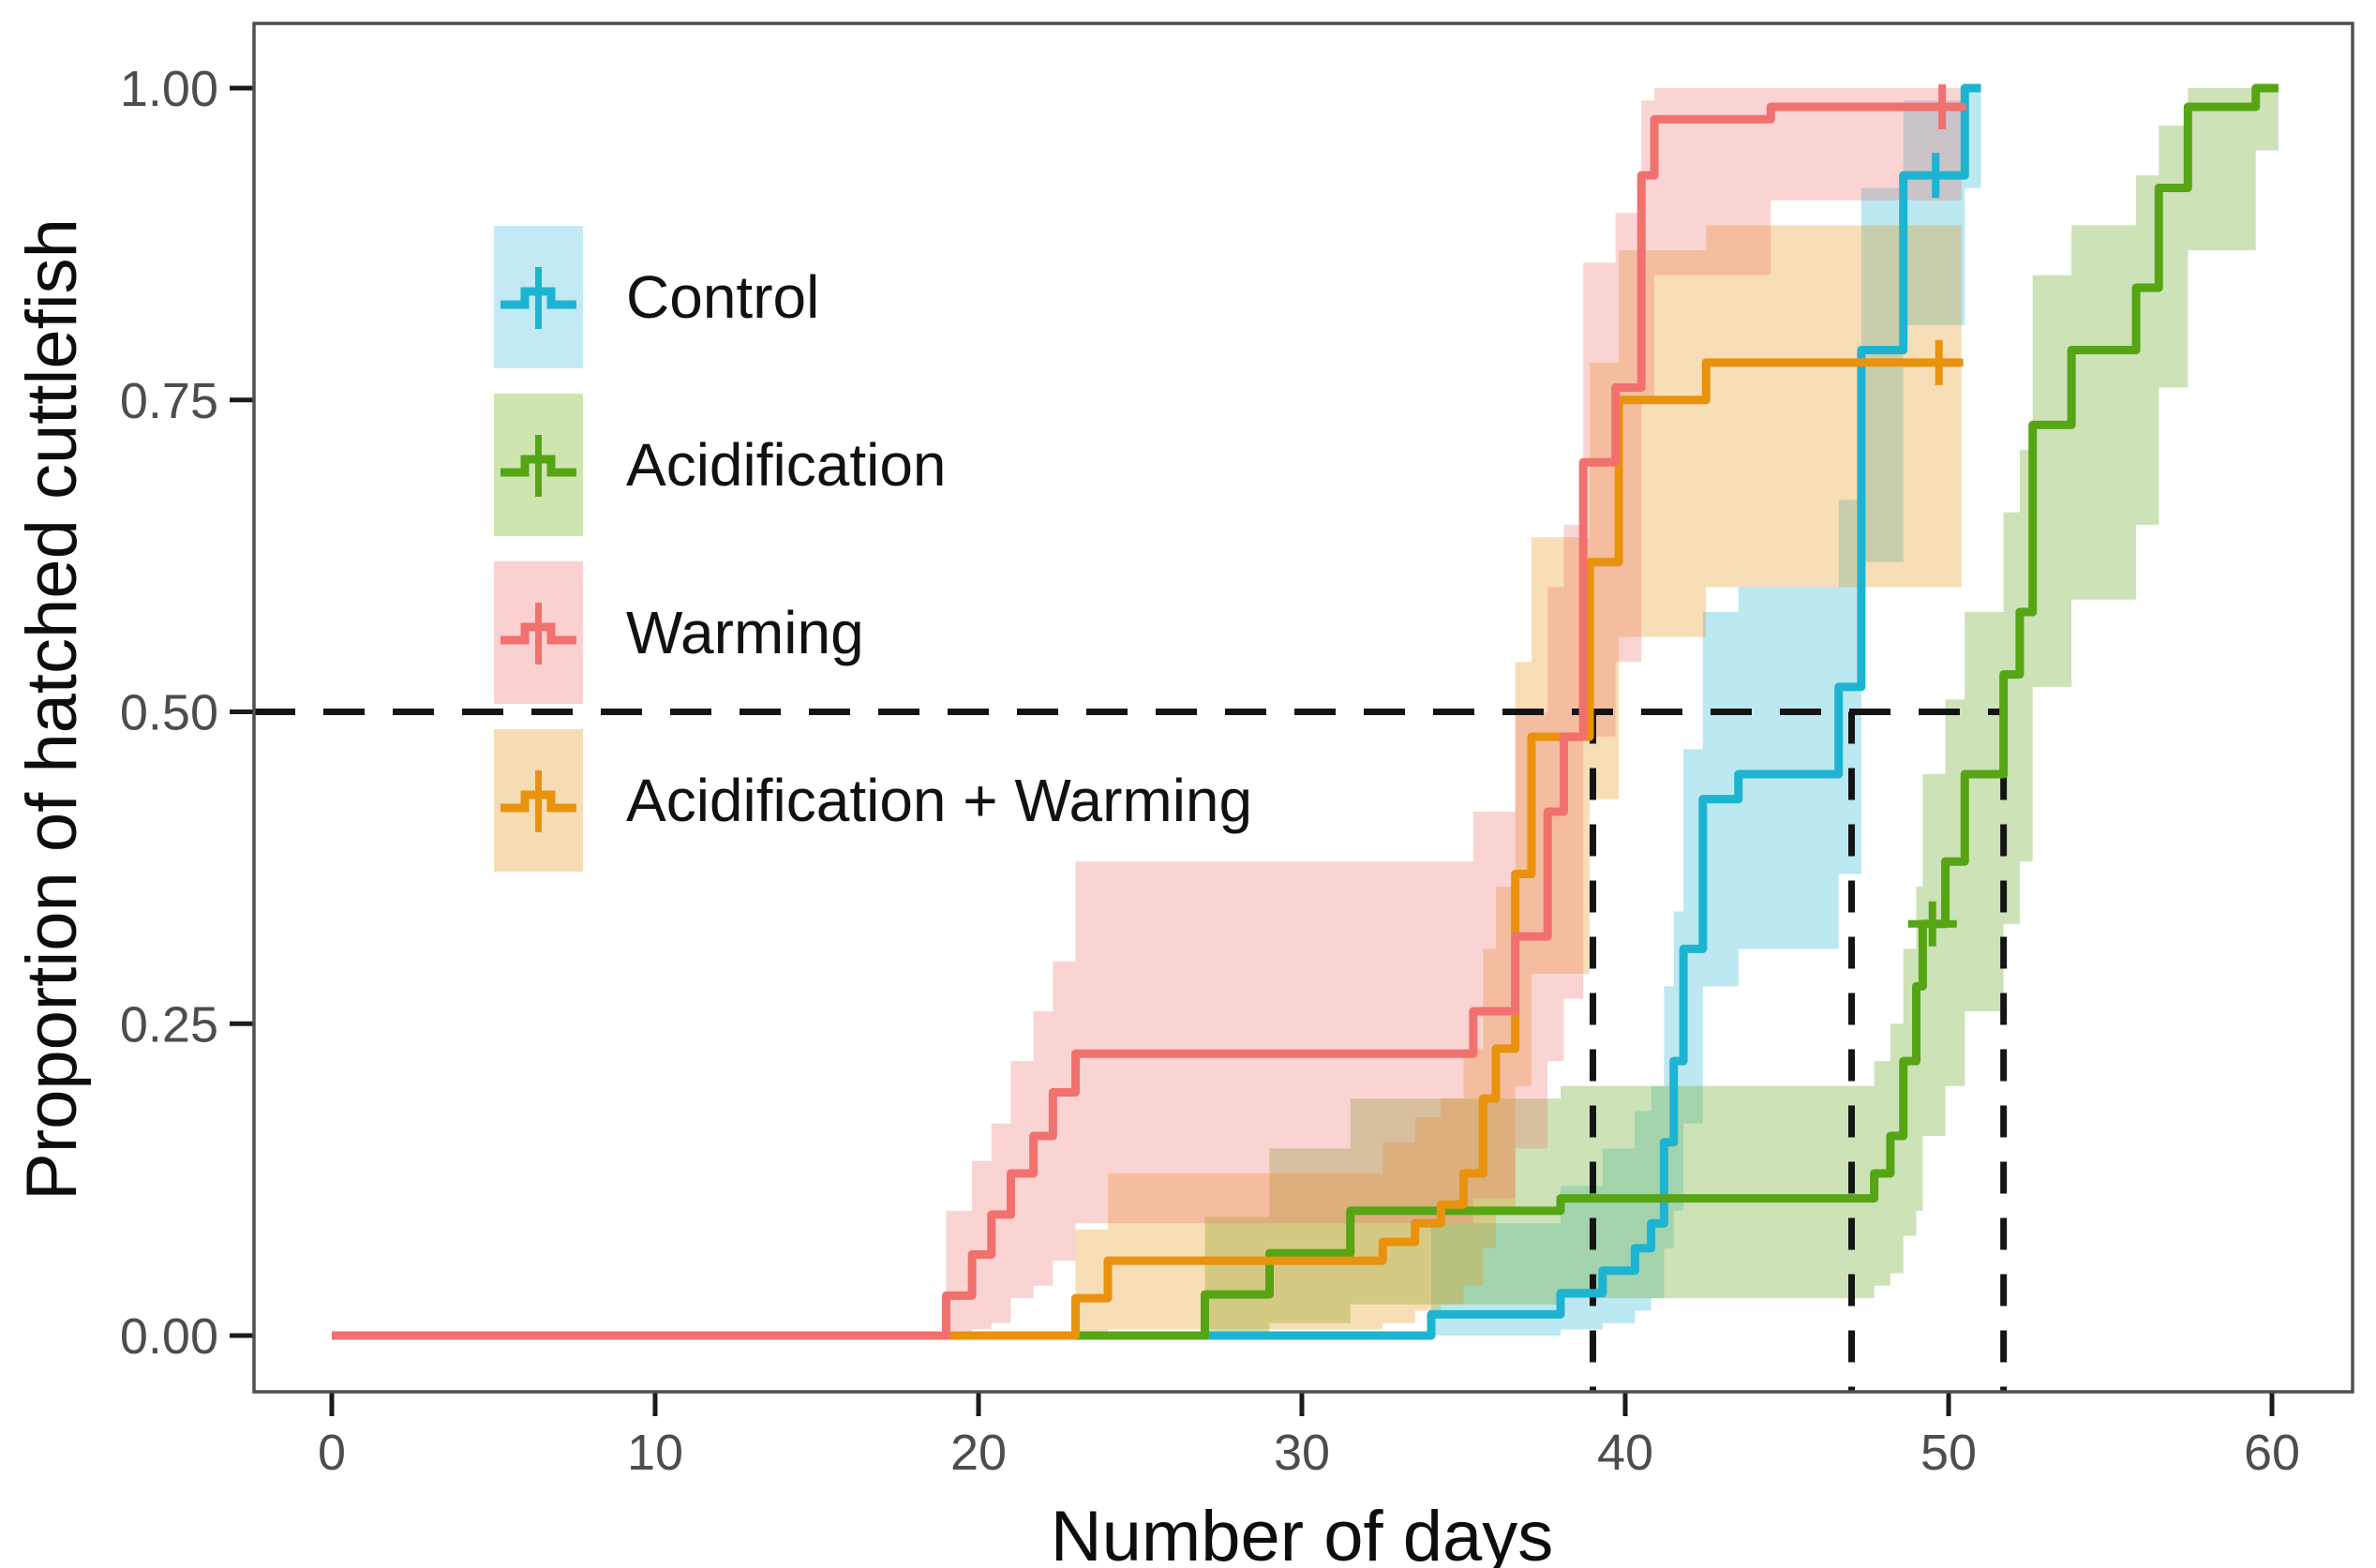 The width and height of the screenshot is (2376, 1568). What do you see at coordinates (169, 1336) in the screenshot?
I see `y-tick-label: 0.00` at bounding box center [169, 1336].